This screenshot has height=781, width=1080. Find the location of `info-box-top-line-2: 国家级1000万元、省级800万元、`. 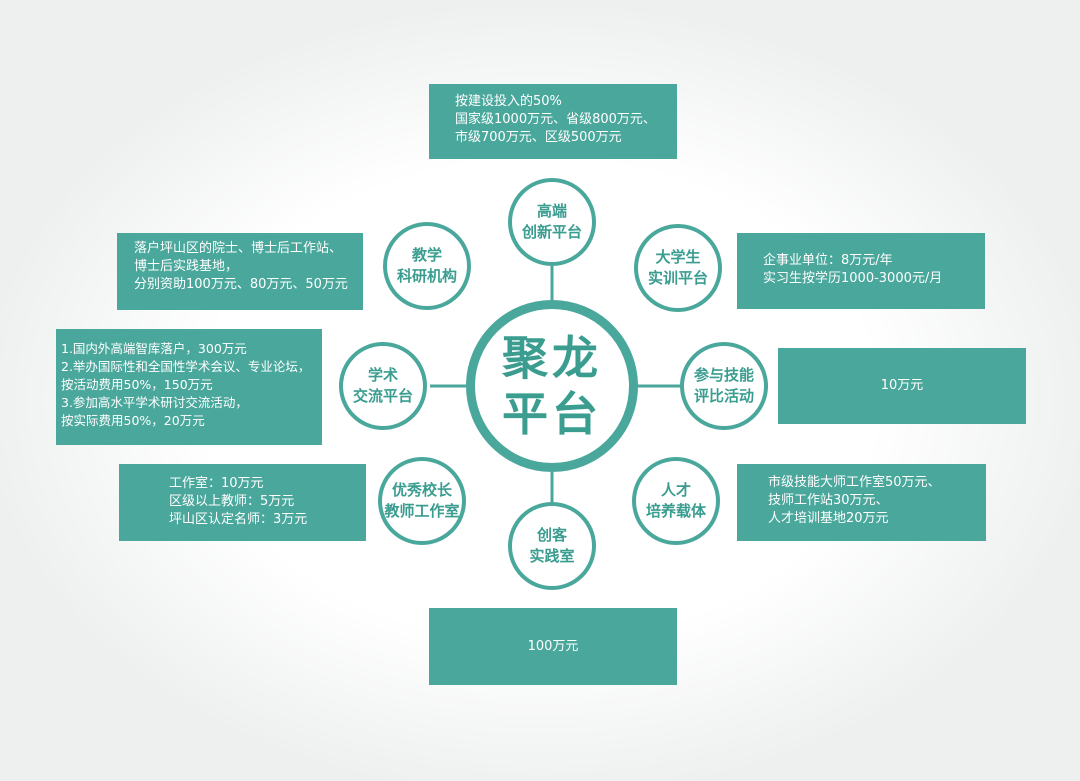

info-box-top-line-2: 国家级1000万元、省级800万元、 is located at coordinates (555, 119).